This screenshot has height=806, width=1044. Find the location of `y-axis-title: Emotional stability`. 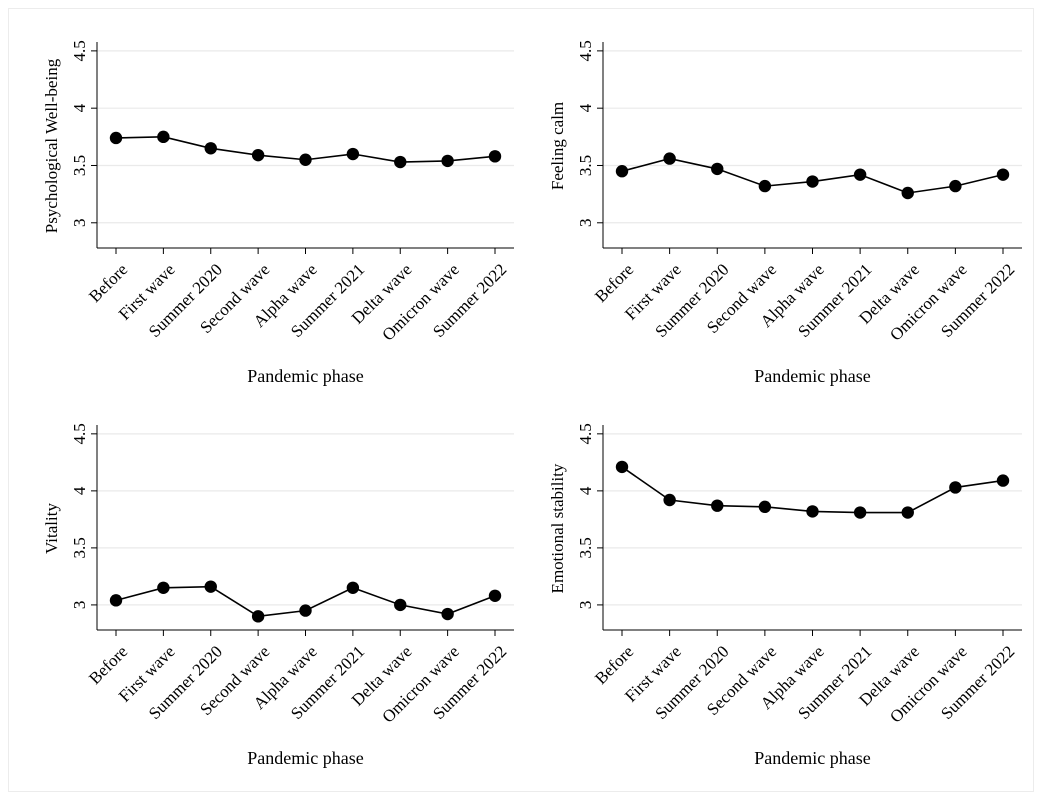

y-axis-title: Emotional stability is located at coordinates (557, 528).